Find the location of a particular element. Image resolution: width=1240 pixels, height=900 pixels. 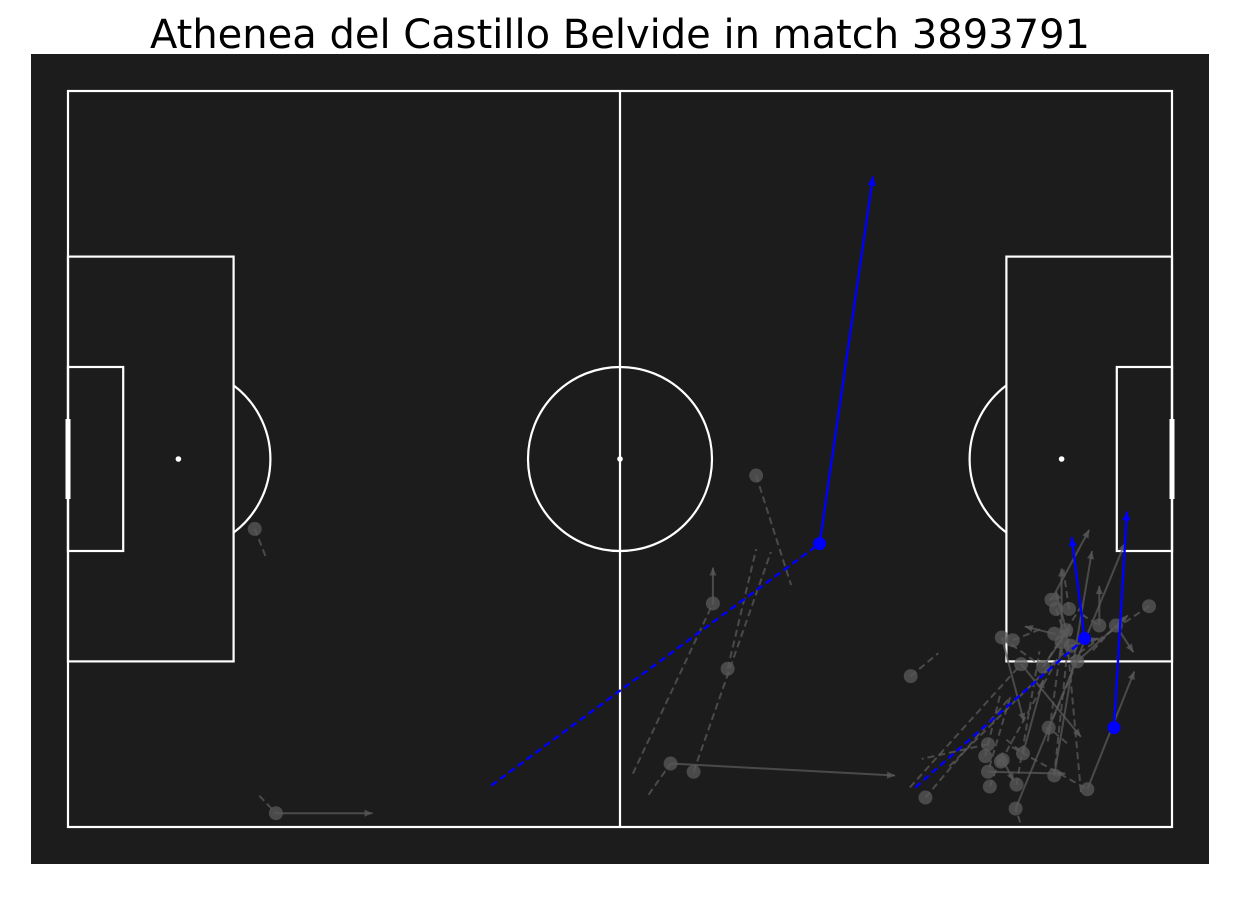

other-action-25-pass-line is located at coordinates (1051, 700).